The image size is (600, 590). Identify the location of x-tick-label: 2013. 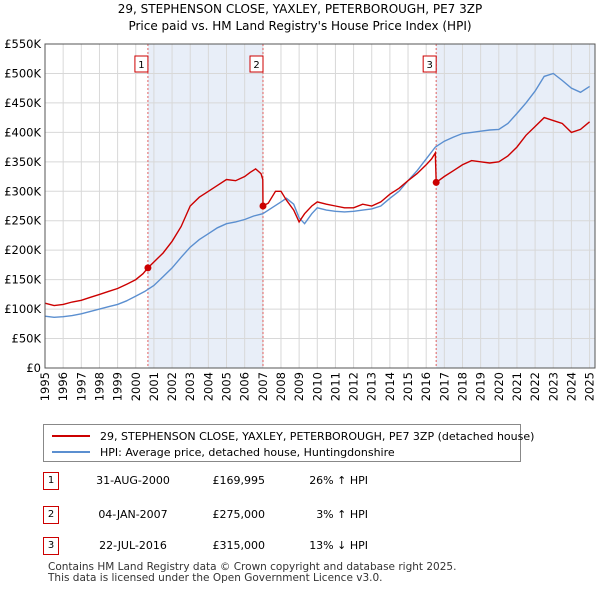
(372, 386).